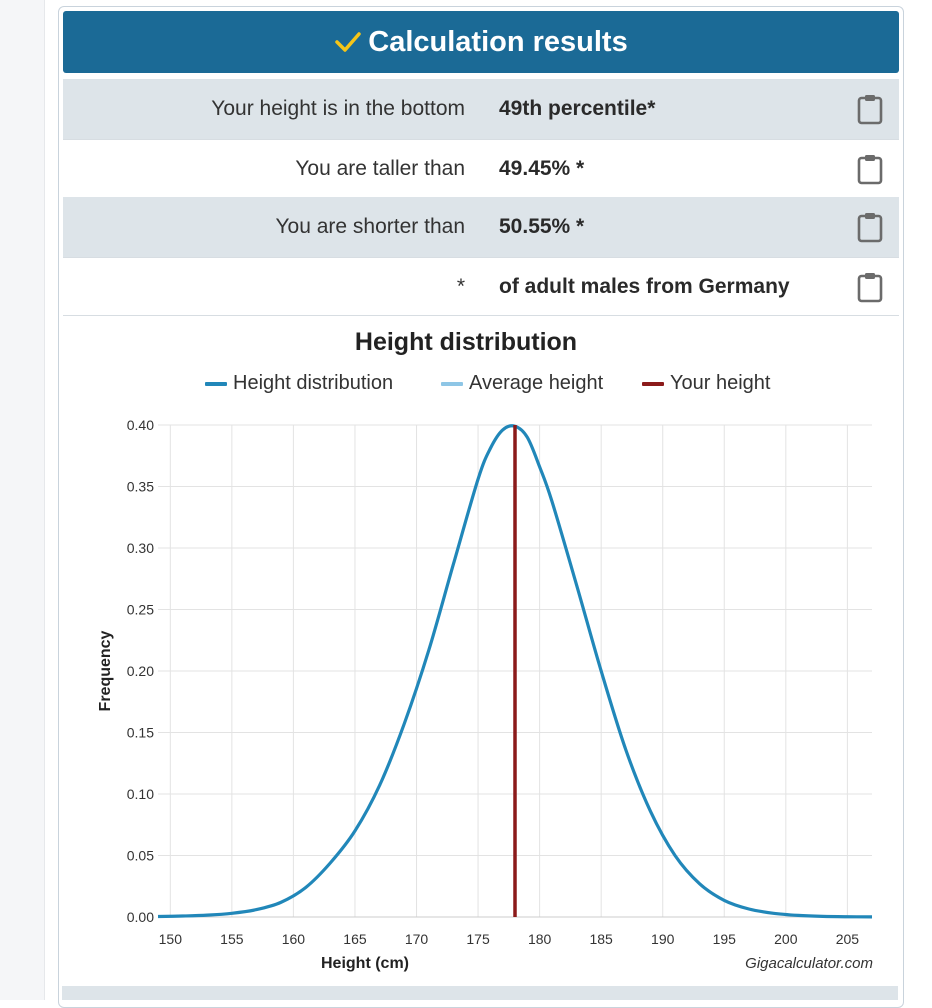 The width and height of the screenshot is (932, 1008). What do you see at coordinates (542, 226) in the screenshot?
I see `result-value: 50.55% *` at bounding box center [542, 226].